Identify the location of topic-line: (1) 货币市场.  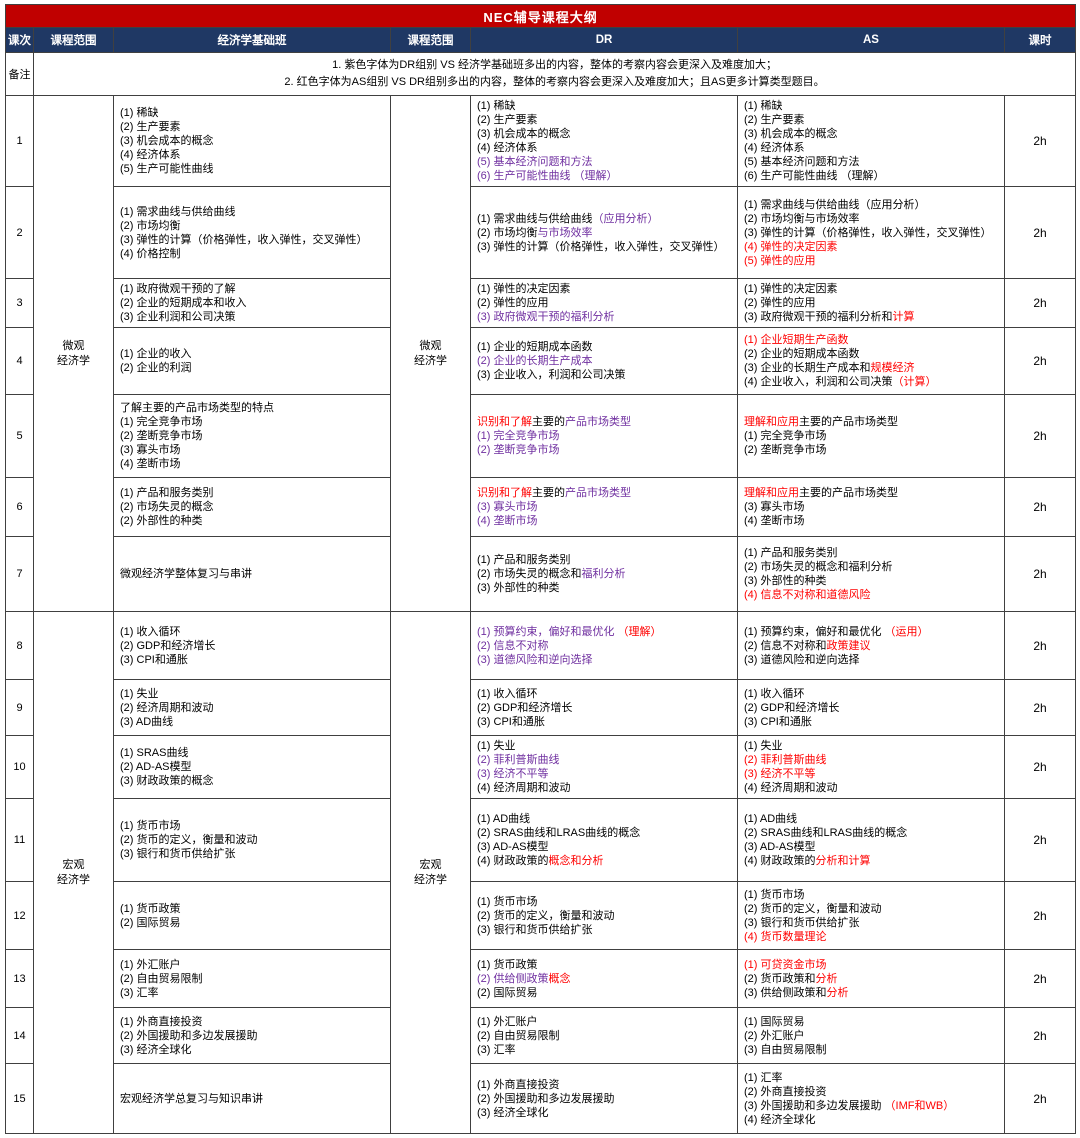
(253, 826).